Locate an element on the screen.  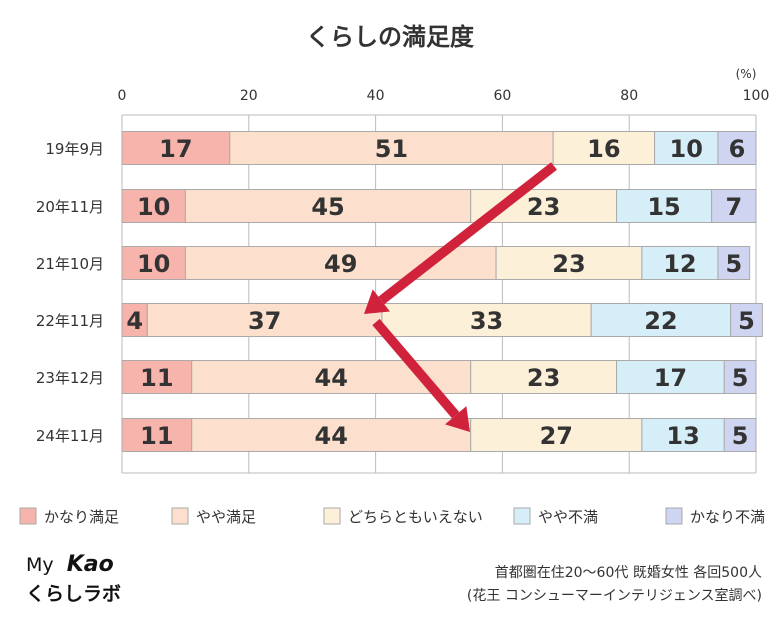
bar-value-label: 16 is located at coordinates (603, 149).